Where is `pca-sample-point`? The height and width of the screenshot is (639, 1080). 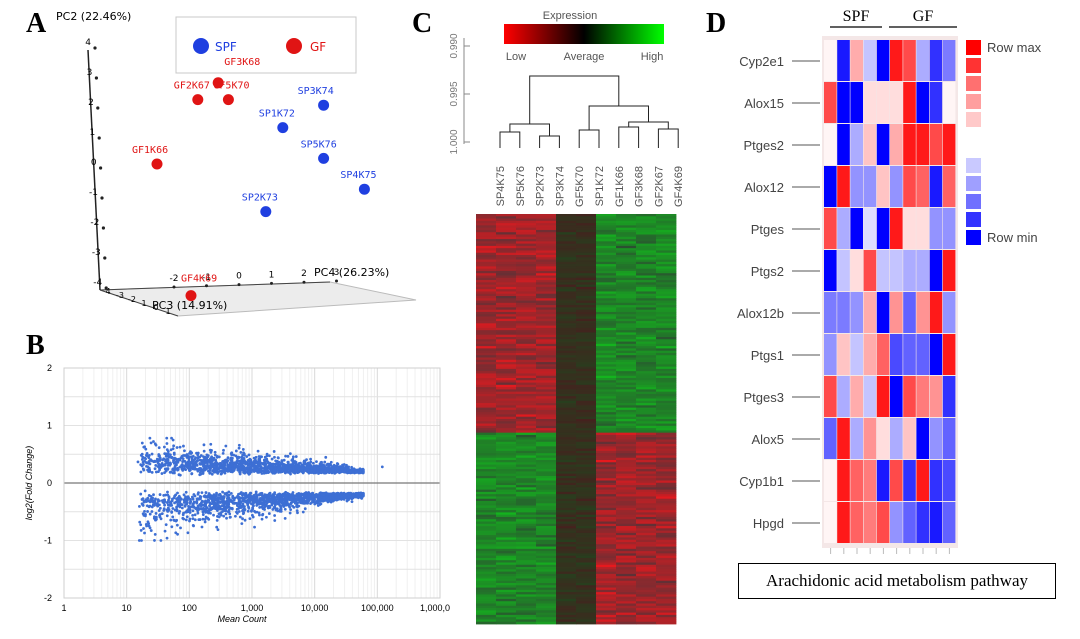
pca-sample-point is located at coordinates (364, 189).